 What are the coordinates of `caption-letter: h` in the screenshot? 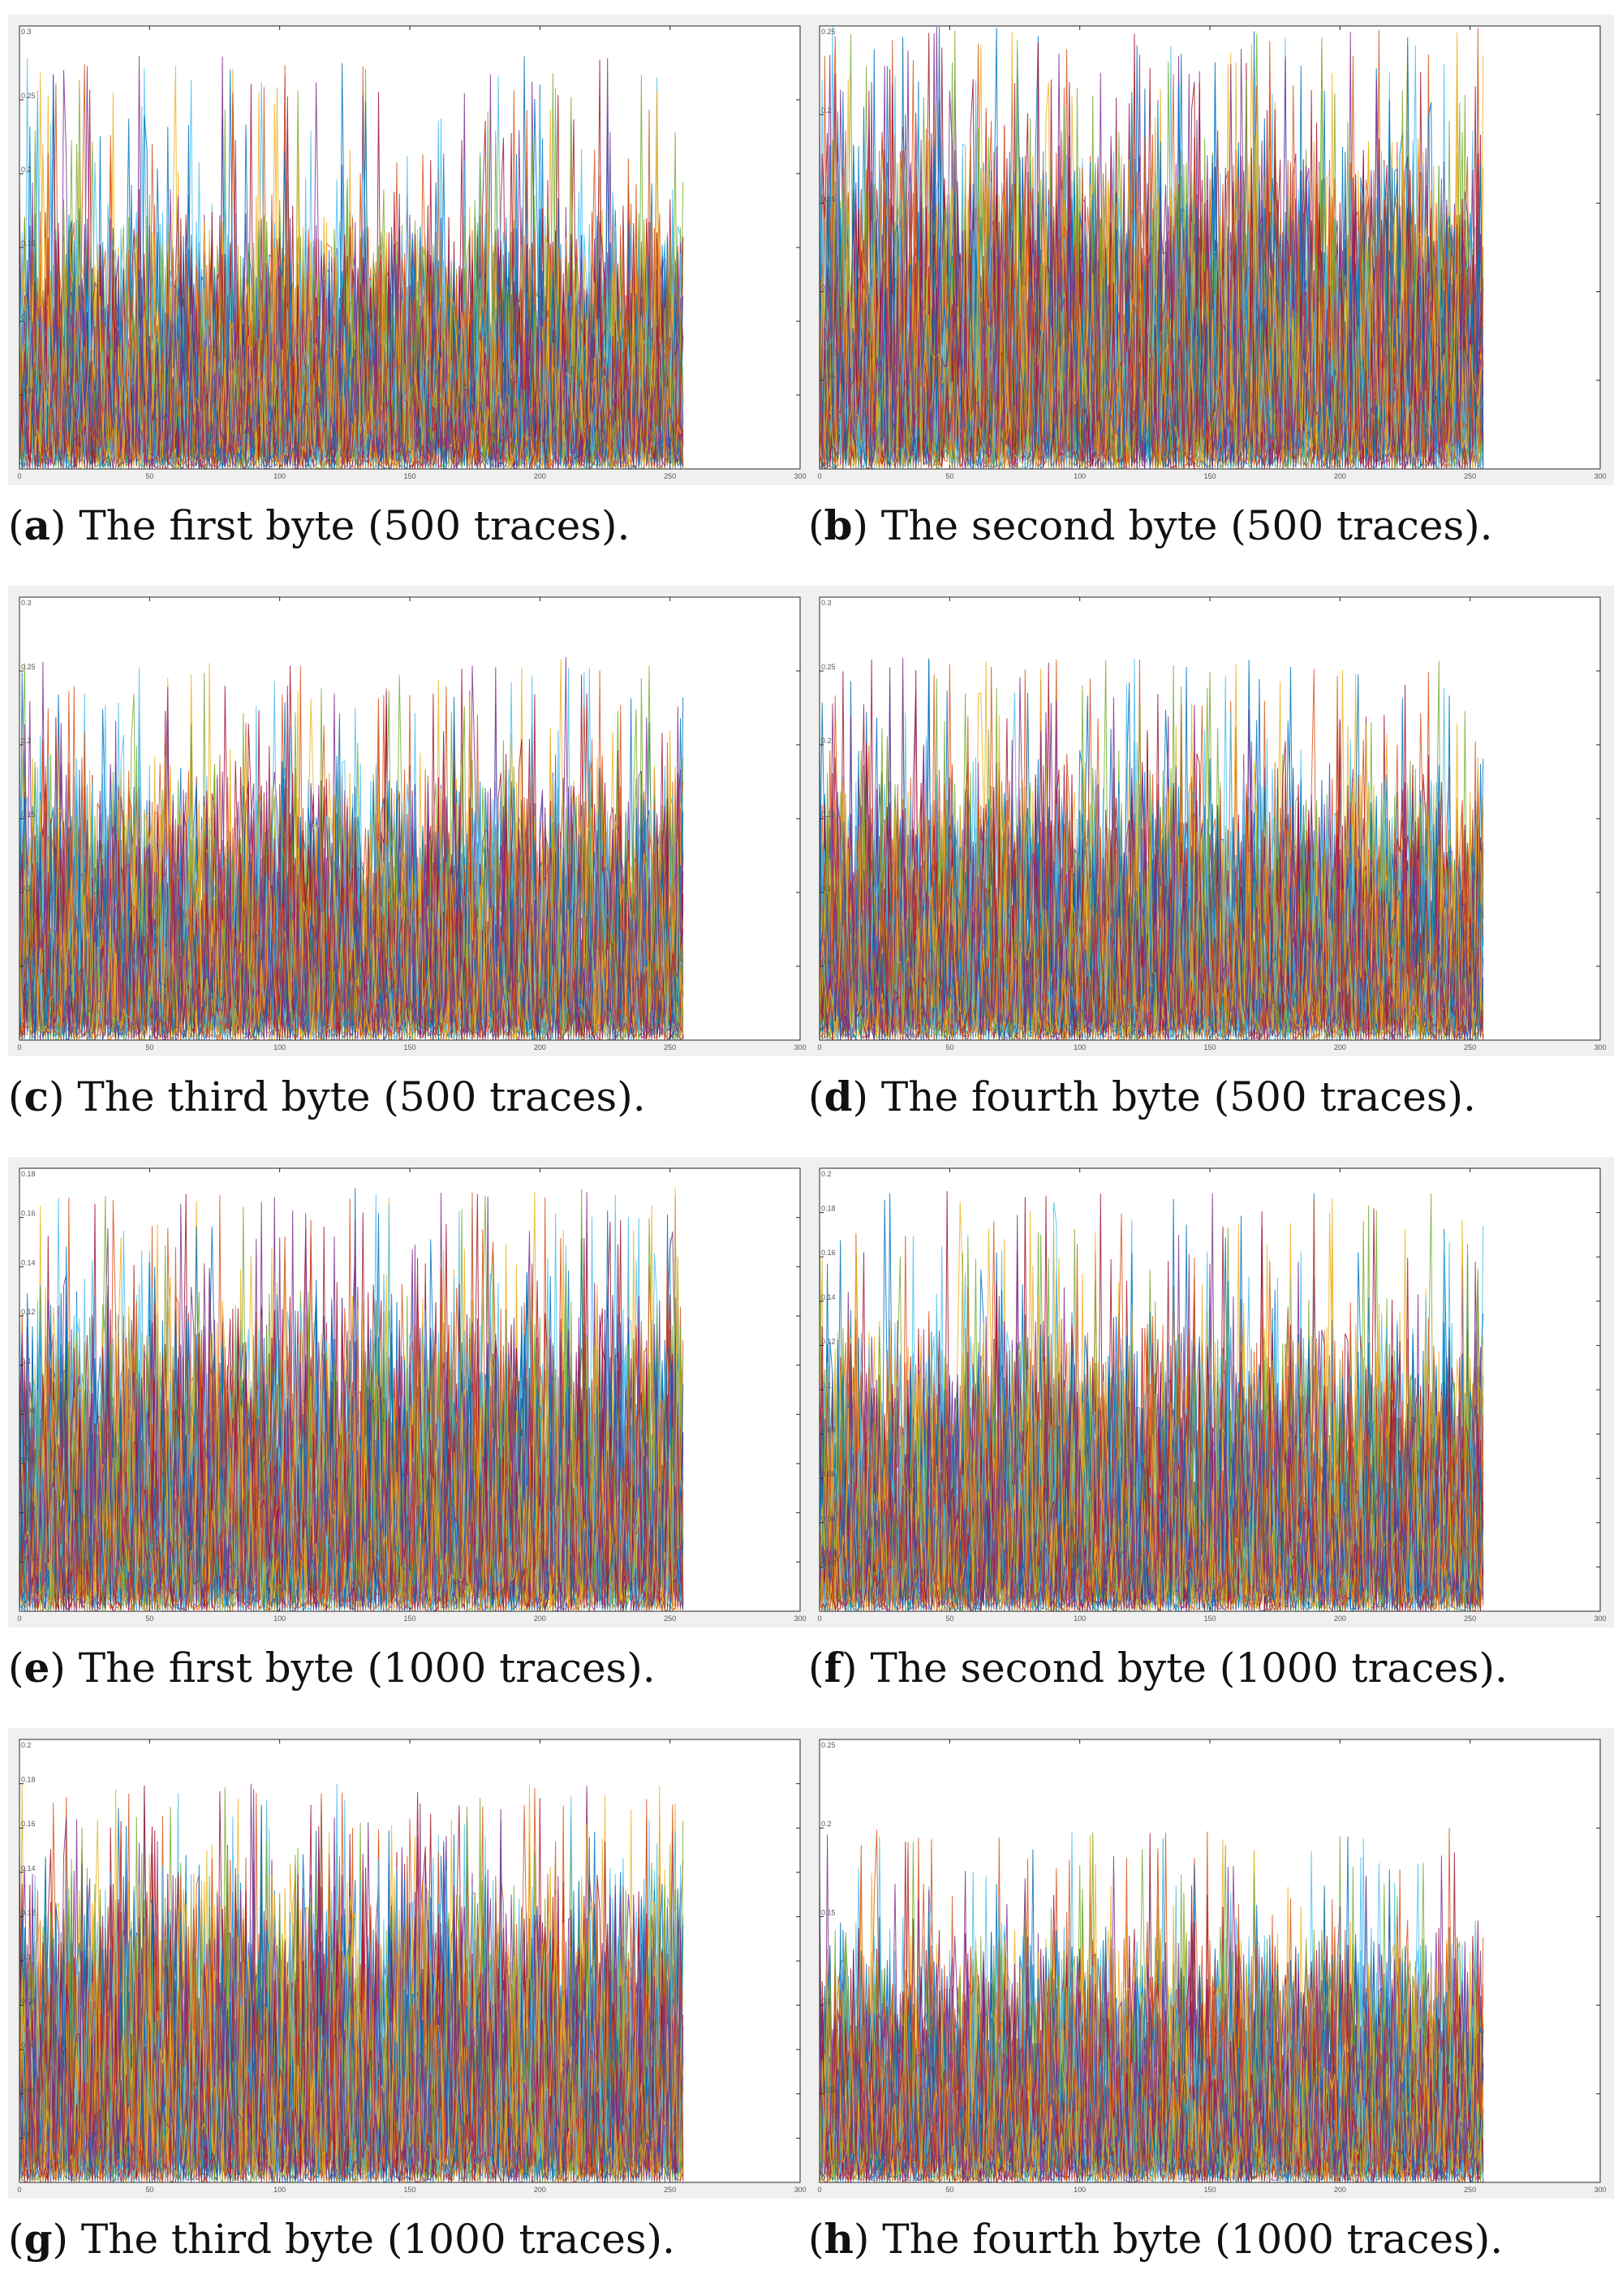 It's located at (839, 2239).